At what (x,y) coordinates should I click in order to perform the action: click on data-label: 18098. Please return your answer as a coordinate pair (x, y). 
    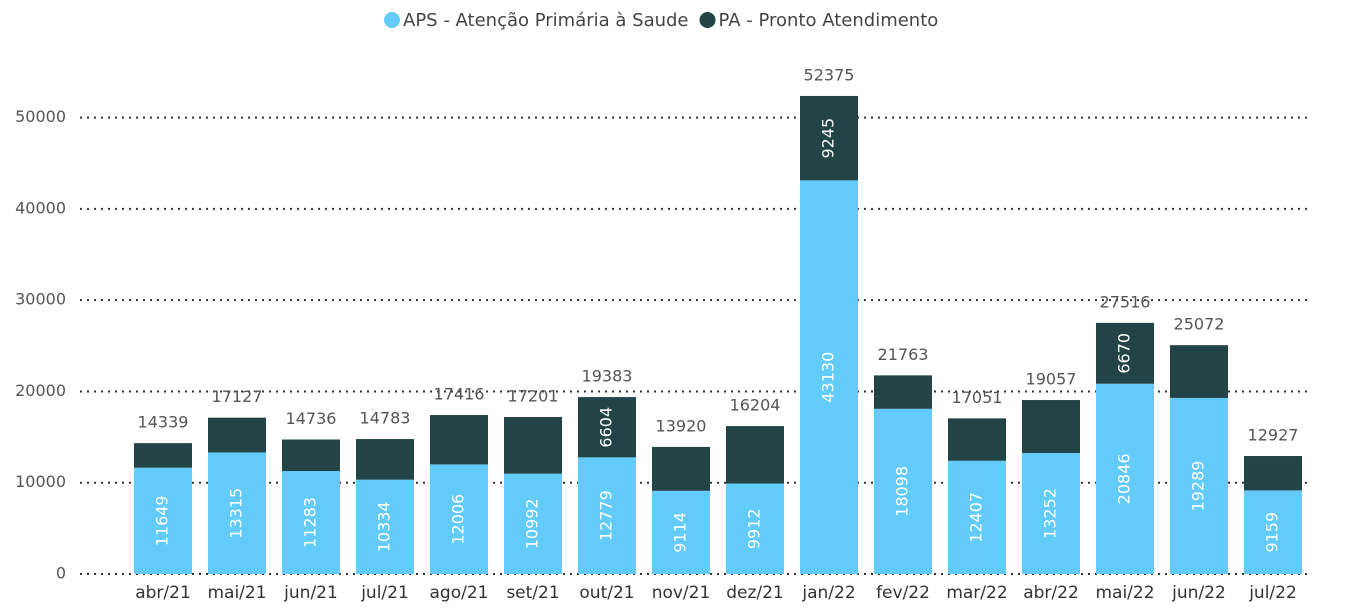
    Looking at the image, I should click on (902, 491).